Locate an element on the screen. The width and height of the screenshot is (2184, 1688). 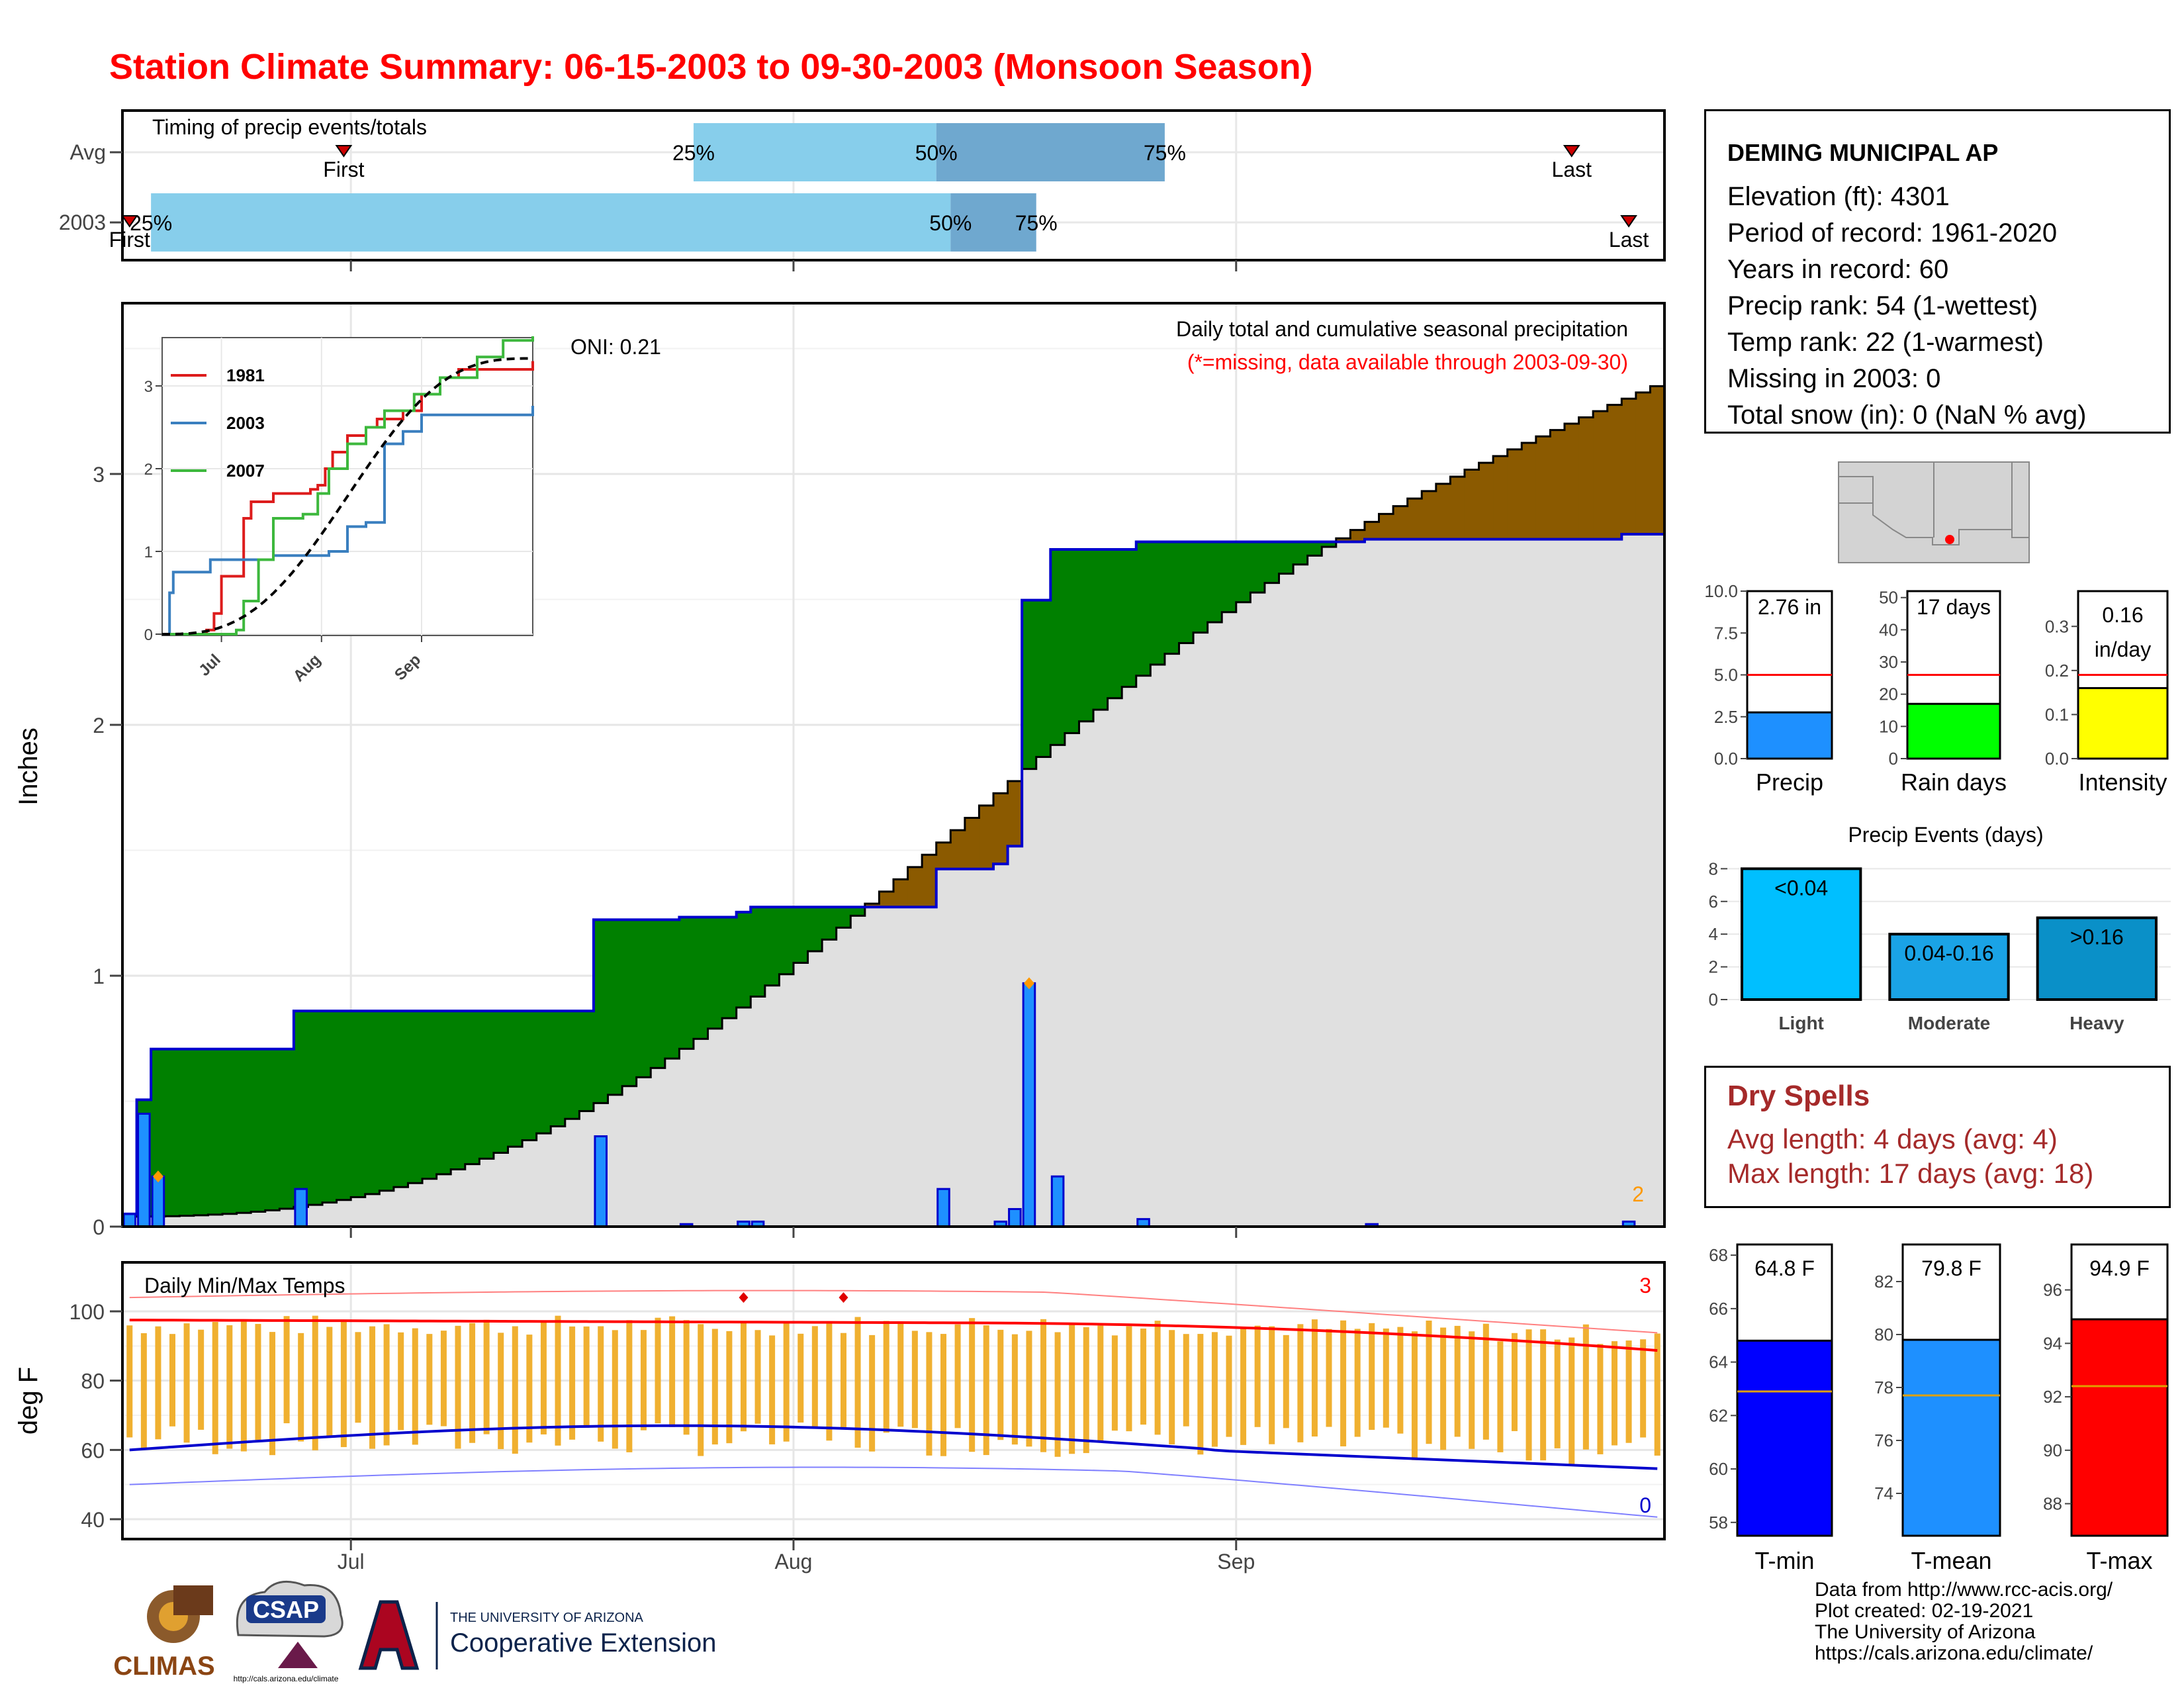
summary-value-unit: in/day is located at coordinates (2123, 649).